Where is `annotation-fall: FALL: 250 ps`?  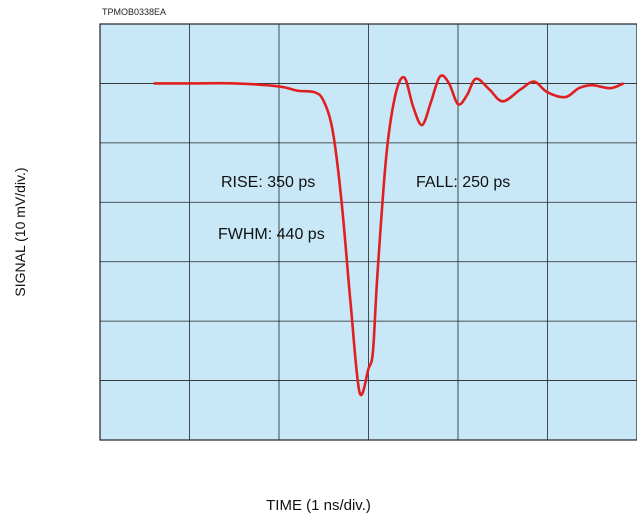 annotation-fall: FALL: 250 ps is located at coordinates (463, 182).